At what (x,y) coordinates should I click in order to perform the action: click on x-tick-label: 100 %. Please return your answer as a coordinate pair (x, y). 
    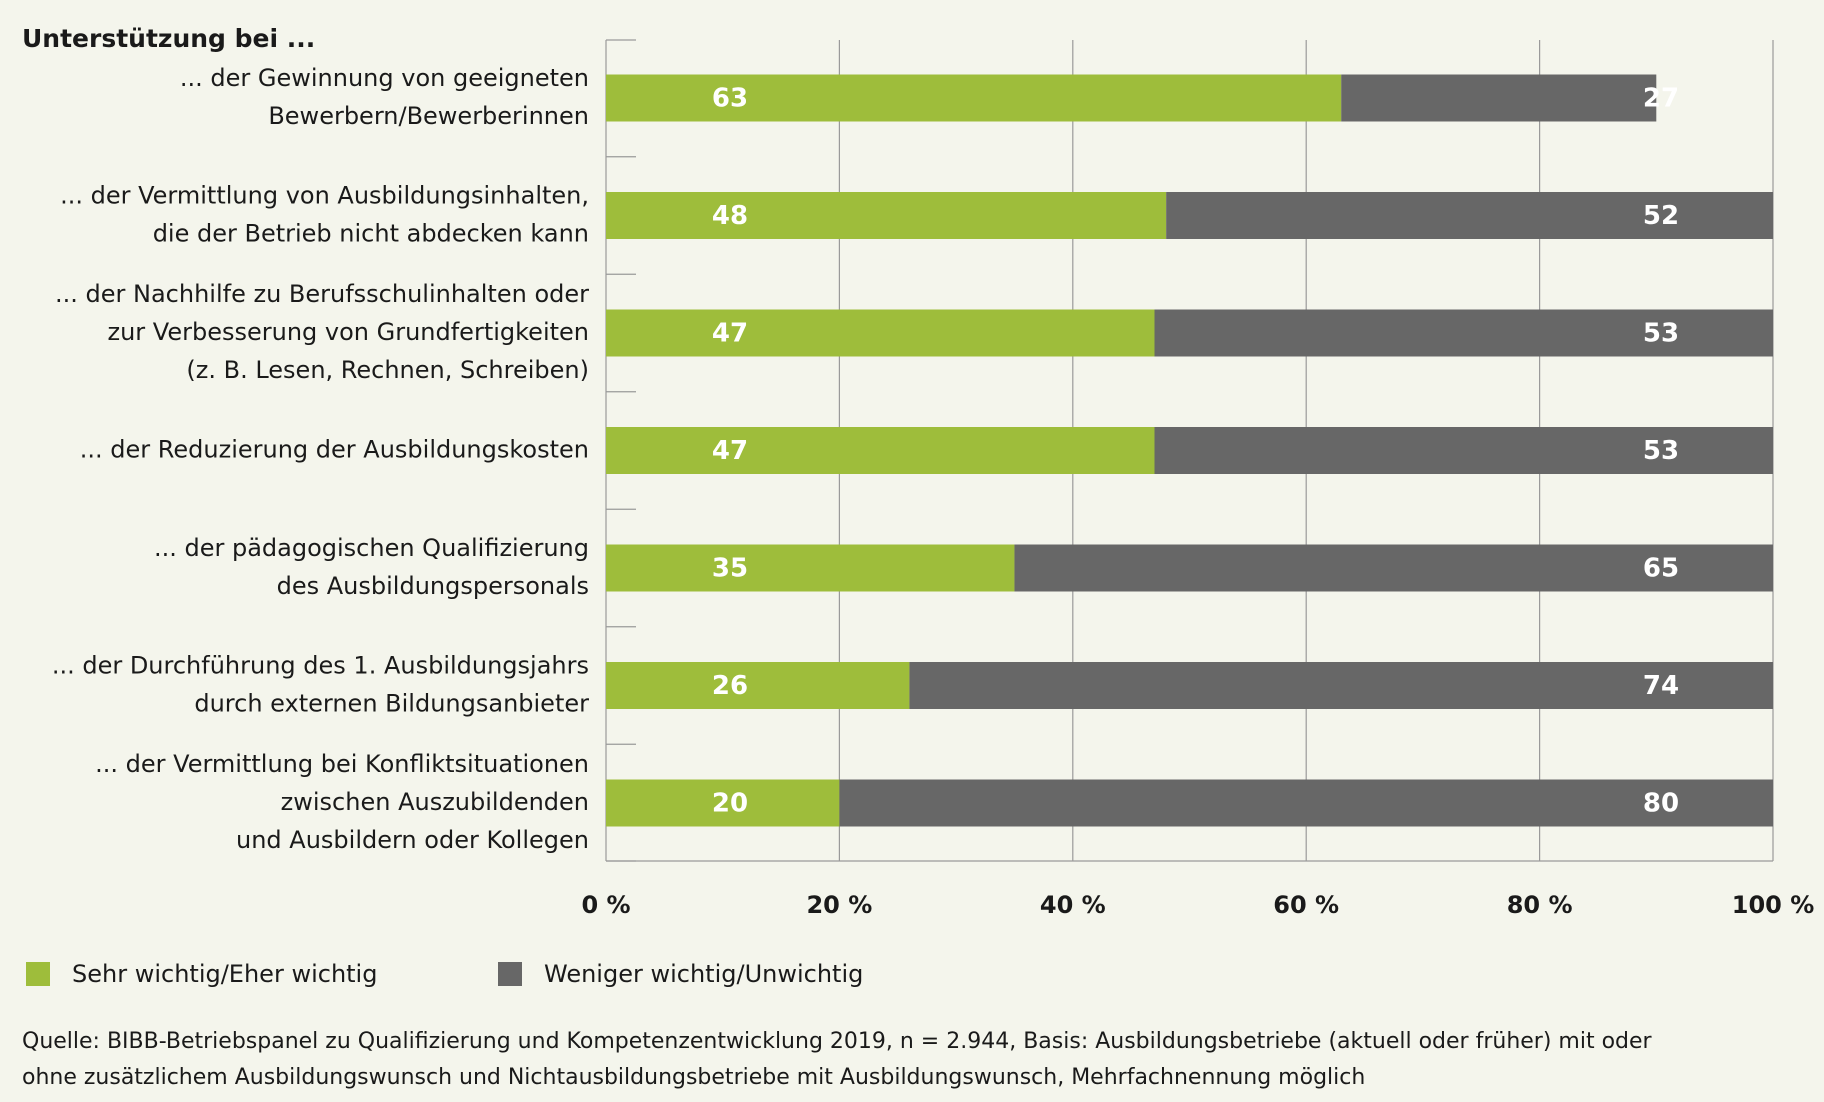
    Looking at the image, I should click on (1773, 905).